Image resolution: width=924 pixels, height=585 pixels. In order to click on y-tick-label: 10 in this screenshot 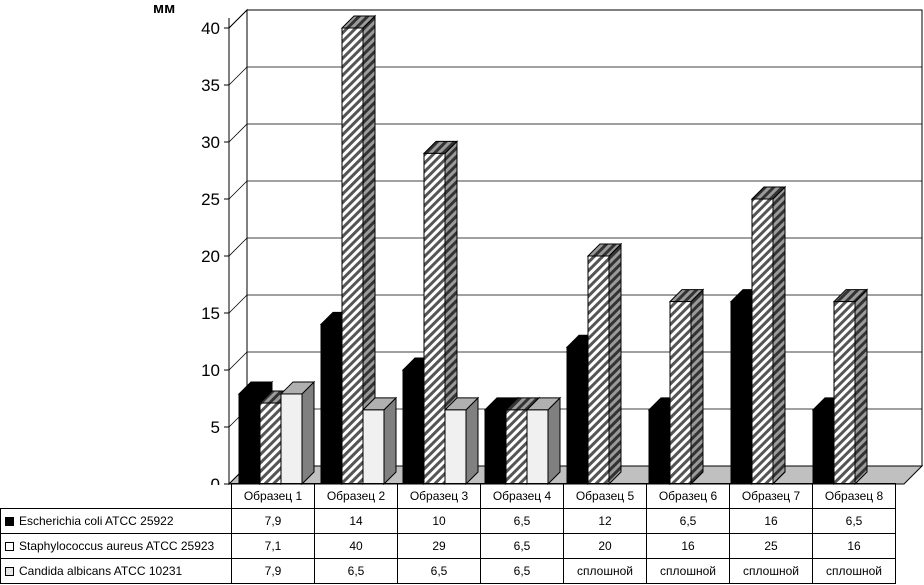, I will do `click(210, 370)`.